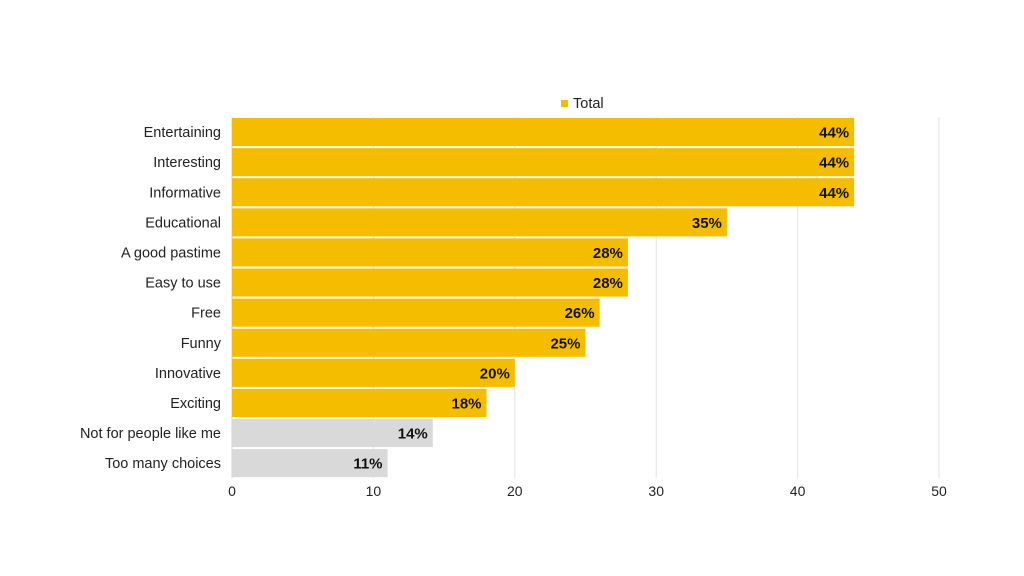 The height and width of the screenshot is (576, 1024). Describe the element at coordinates (163, 464) in the screenshot. I see `category-label: Too many choices` at that location.